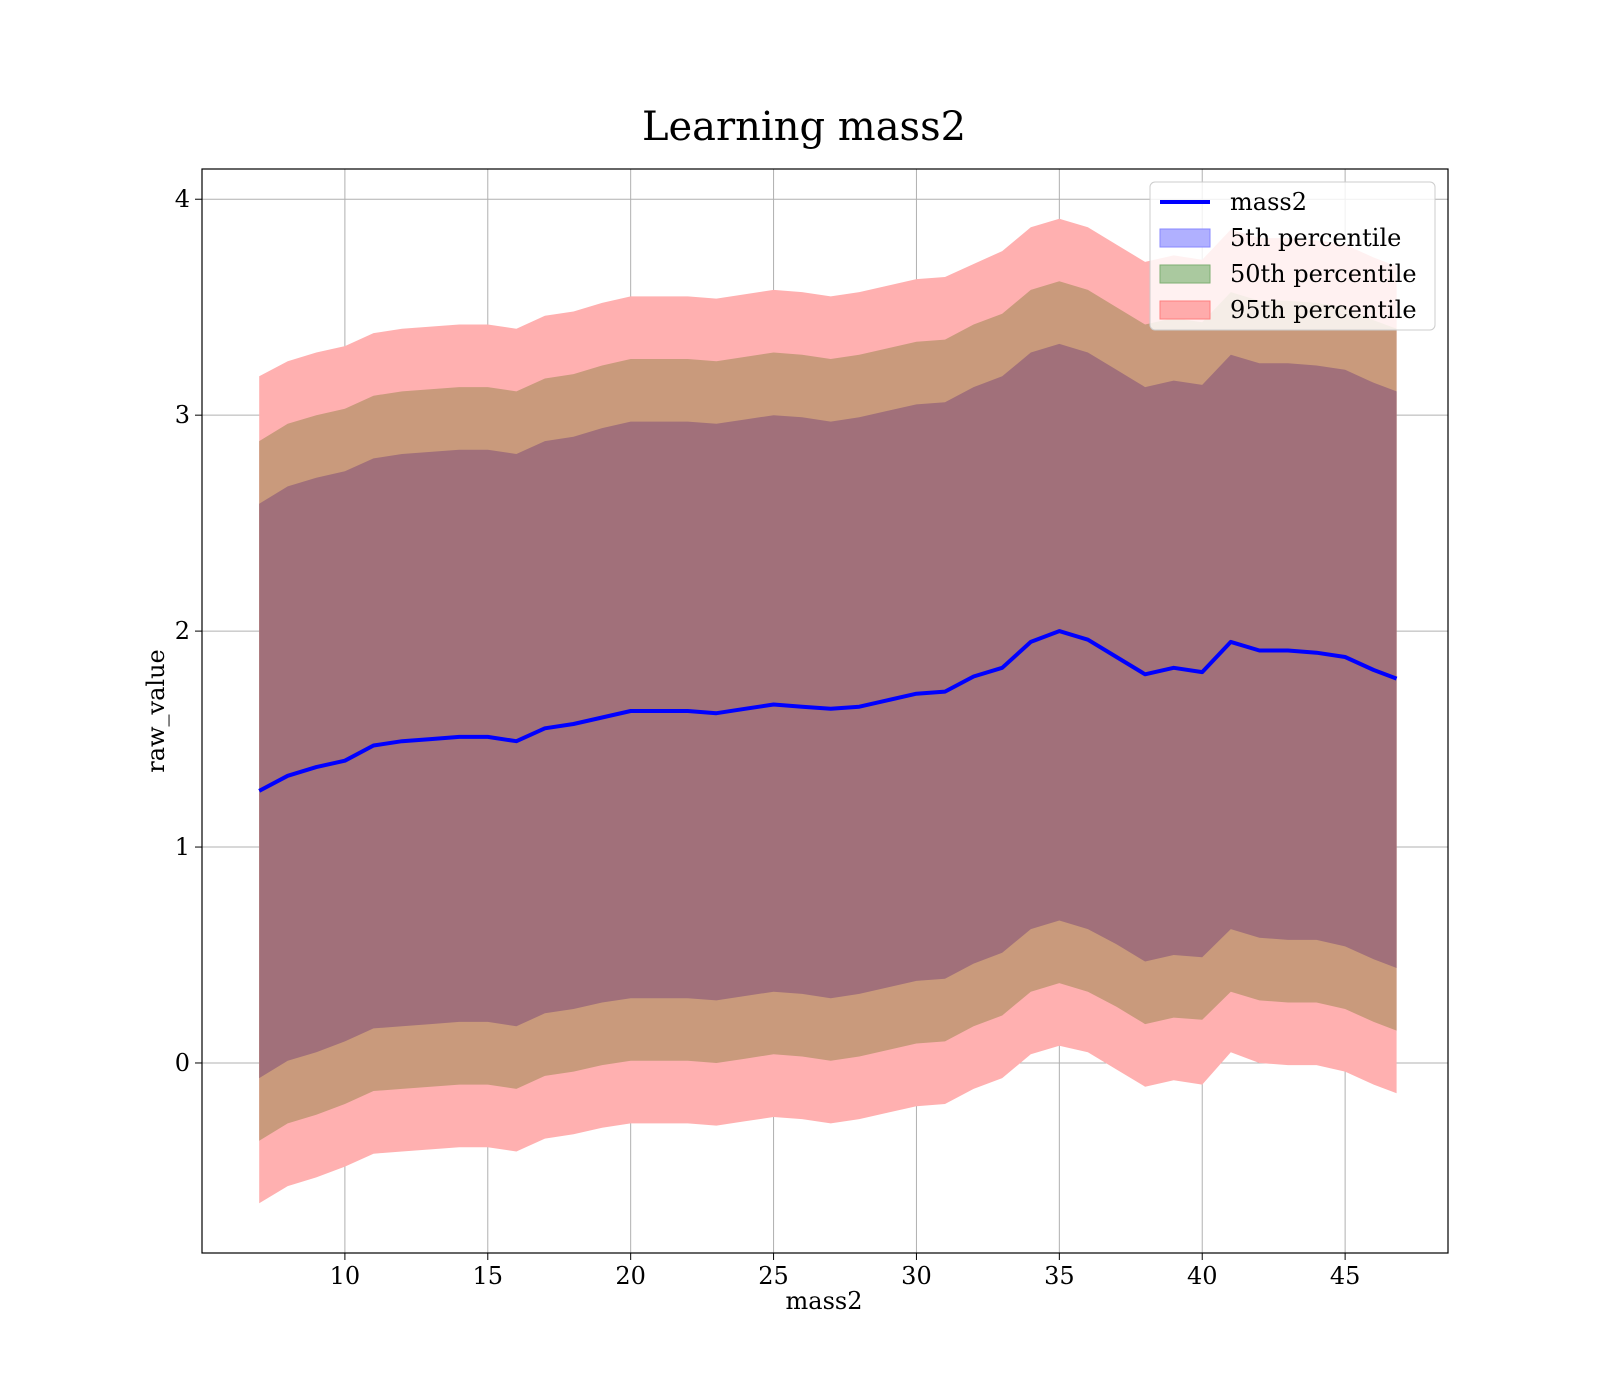 Image resolution: width=1600 pixels, height=1400 pixels. What do you see at coordinates (182, 847) in the screenshot?
I see `y-tick-label-1: 1` at bounding box center [182, 847].